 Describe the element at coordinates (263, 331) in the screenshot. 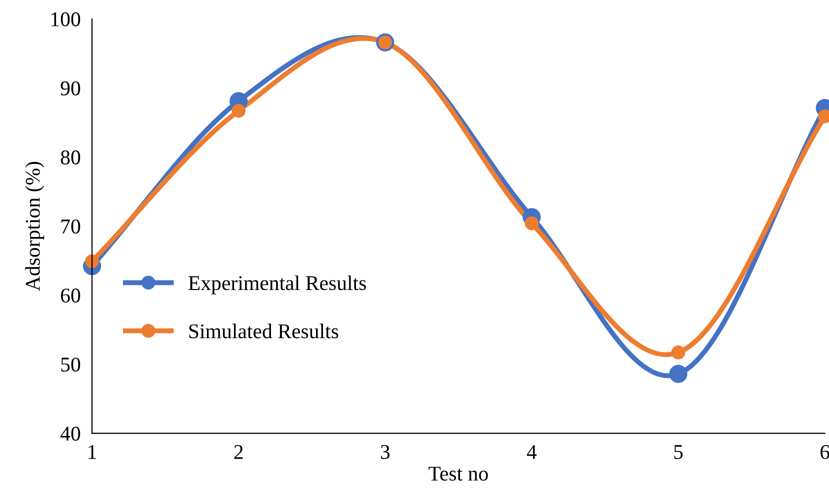

I see `legend-label: Simulated Results` at that location.